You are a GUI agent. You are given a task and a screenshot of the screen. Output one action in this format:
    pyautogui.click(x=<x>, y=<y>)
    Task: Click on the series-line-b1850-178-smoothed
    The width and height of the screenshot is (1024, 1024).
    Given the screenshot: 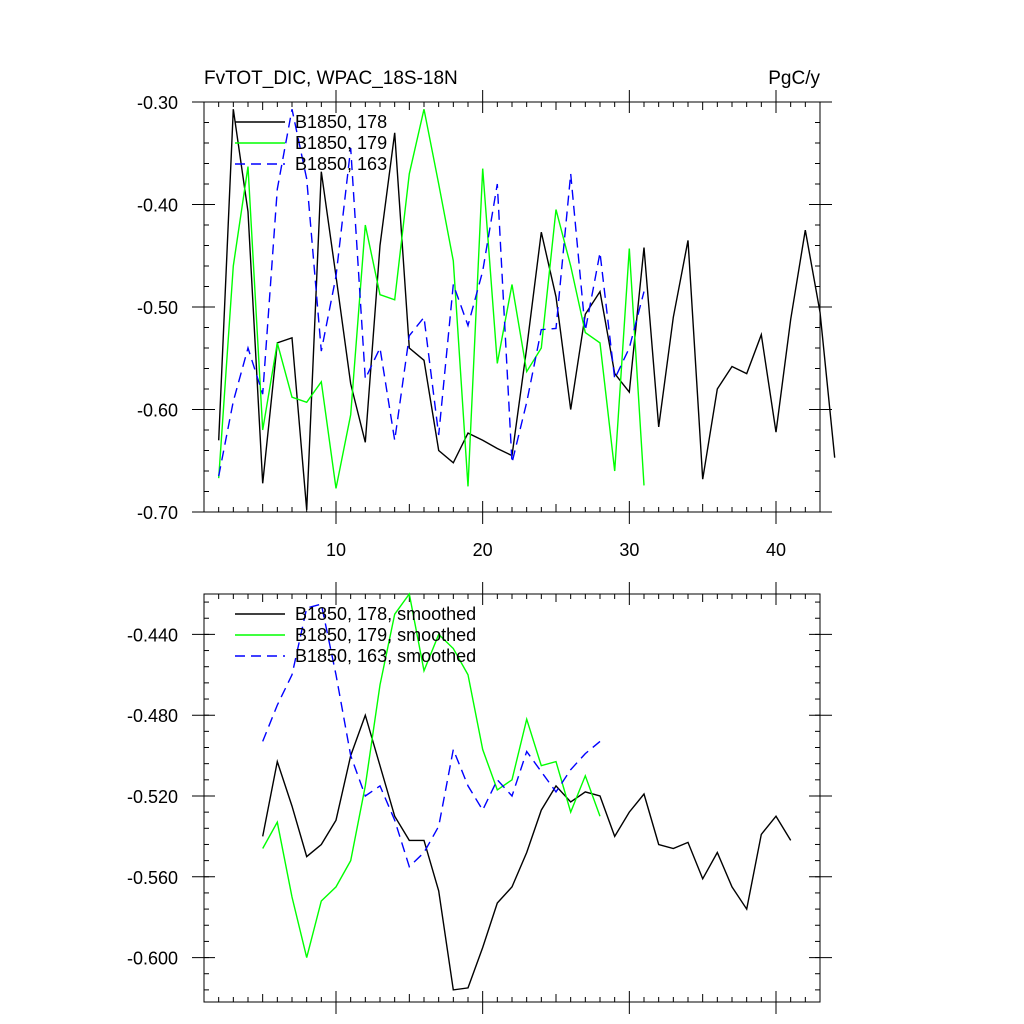 What is the action you would take?
    pyautogui.click(x=527, y=851)
    